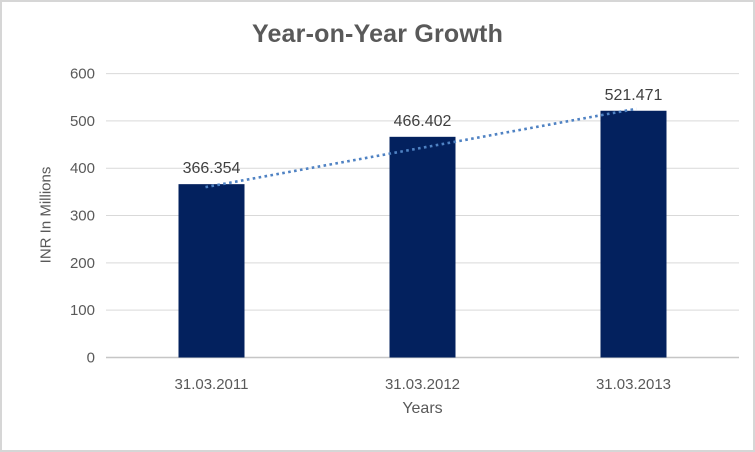 This screenshot has width=755, height=452. I want to click on bar-31.03.2012, so click(422, 247).